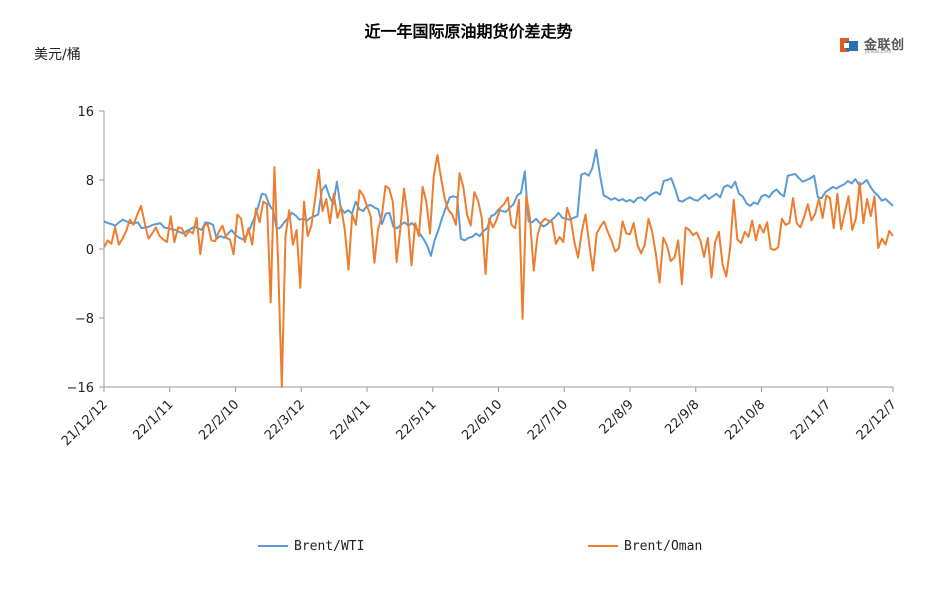 The image size is (937, 601). What do you see at coordinates (482, 420) in the screenshot?
I see `x-tick-label: 22/6/10` at bounding box center [482, 420].